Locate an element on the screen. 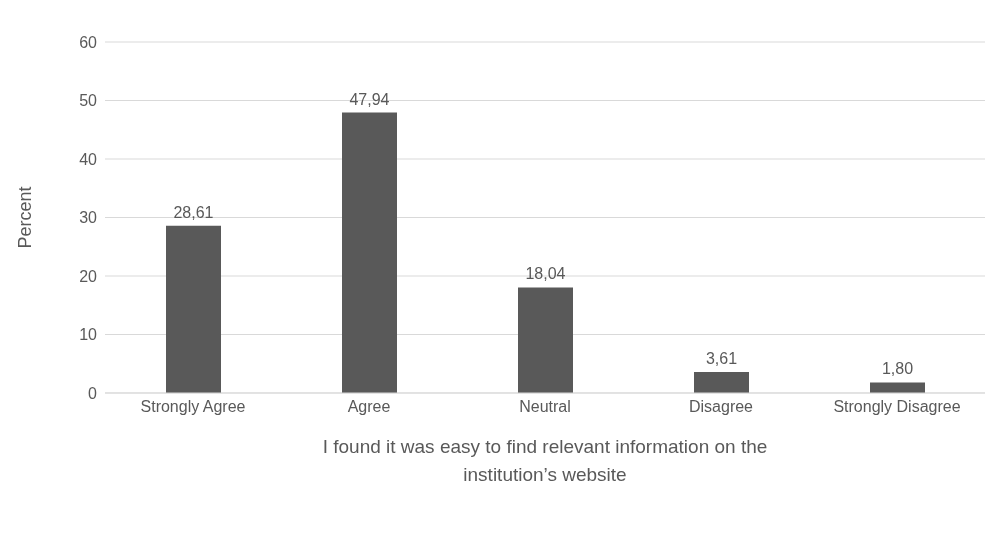  data-label: 47,94 is located at coordinates (369, 99).